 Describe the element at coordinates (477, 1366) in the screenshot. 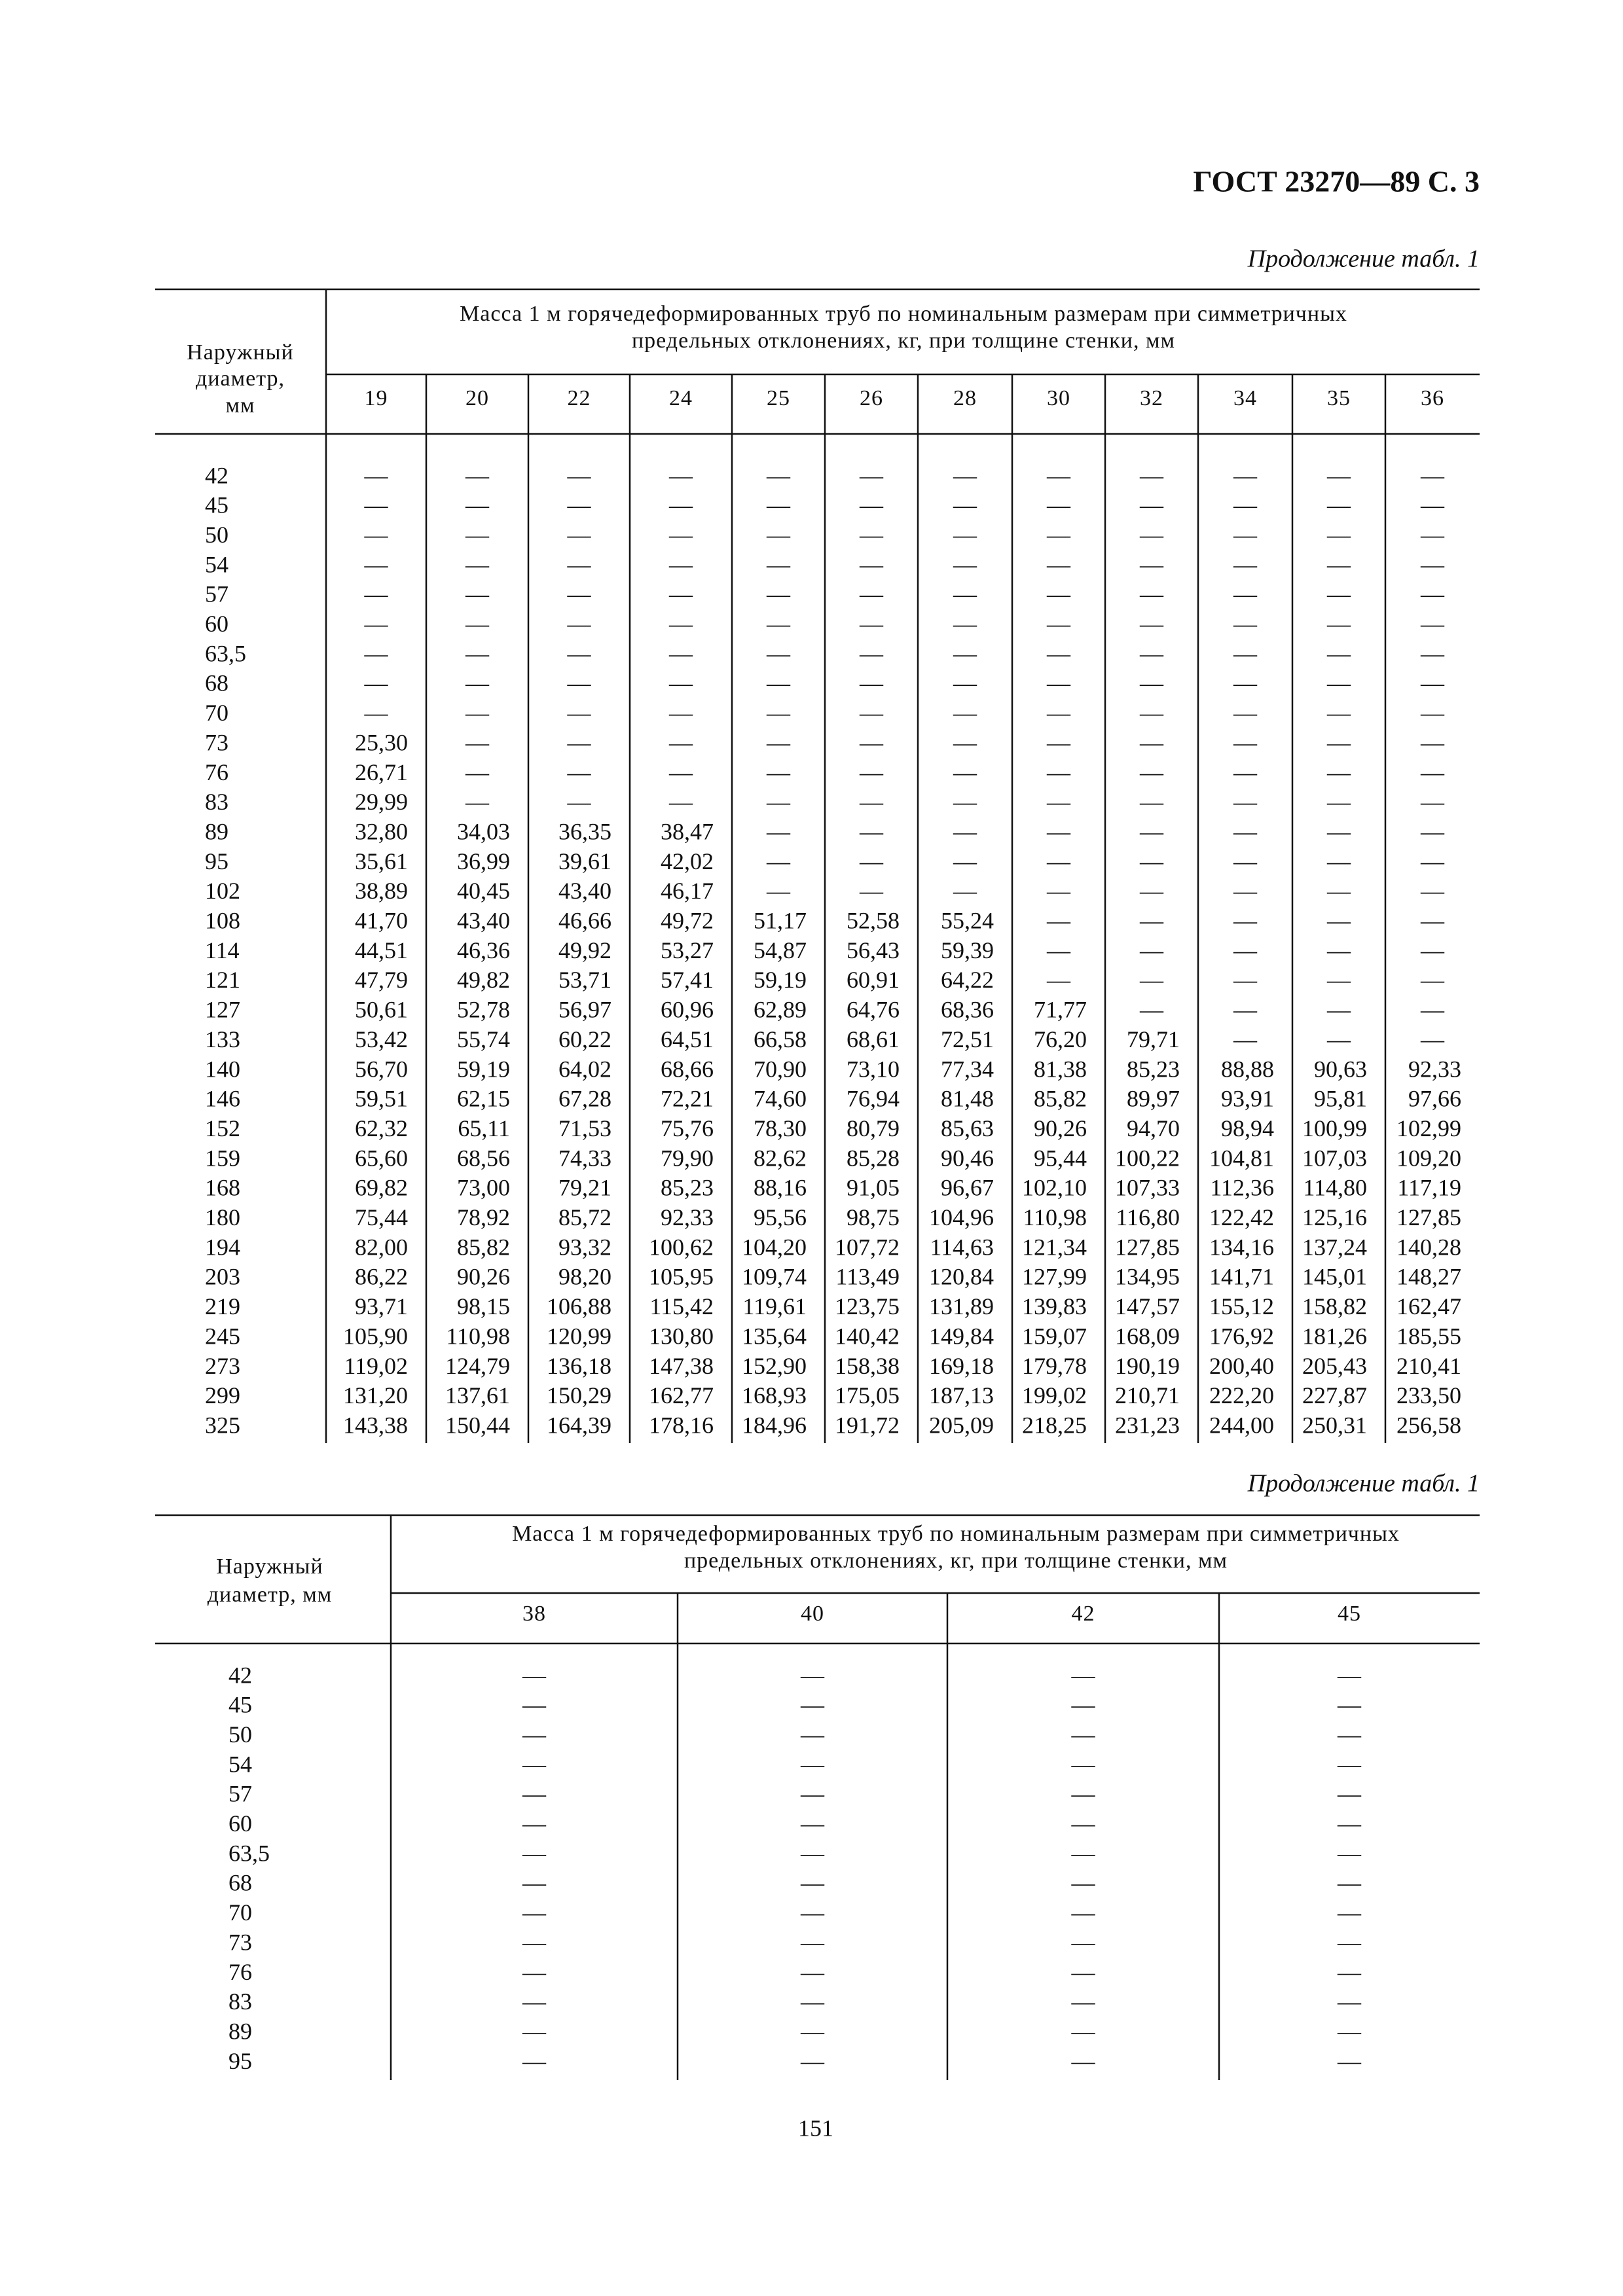

I see `value-cell: 124,79` at that location.